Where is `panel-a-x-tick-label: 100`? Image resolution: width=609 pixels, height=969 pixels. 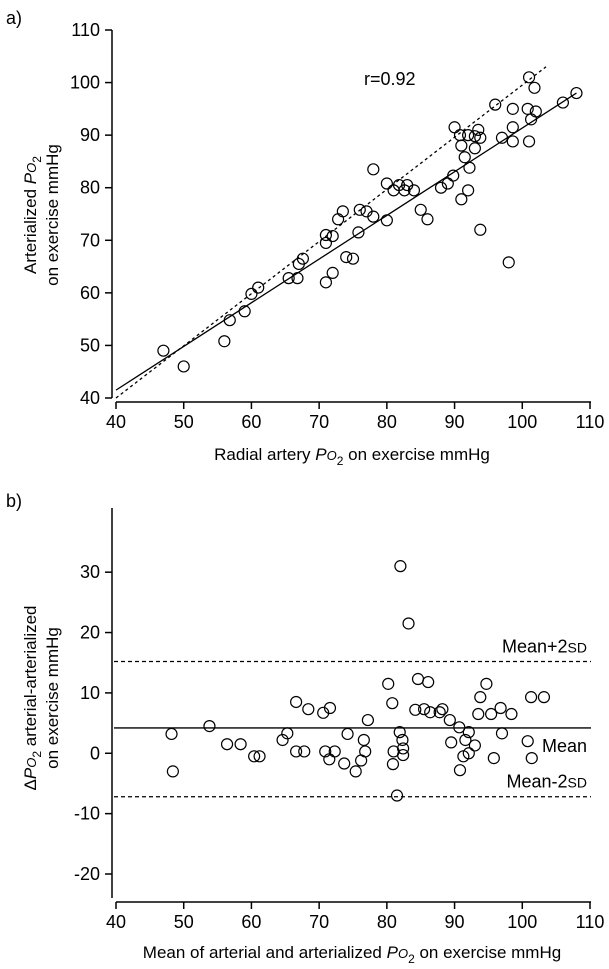
panel-a-x-tick-label: 100 is located at coordinates (522, 422).